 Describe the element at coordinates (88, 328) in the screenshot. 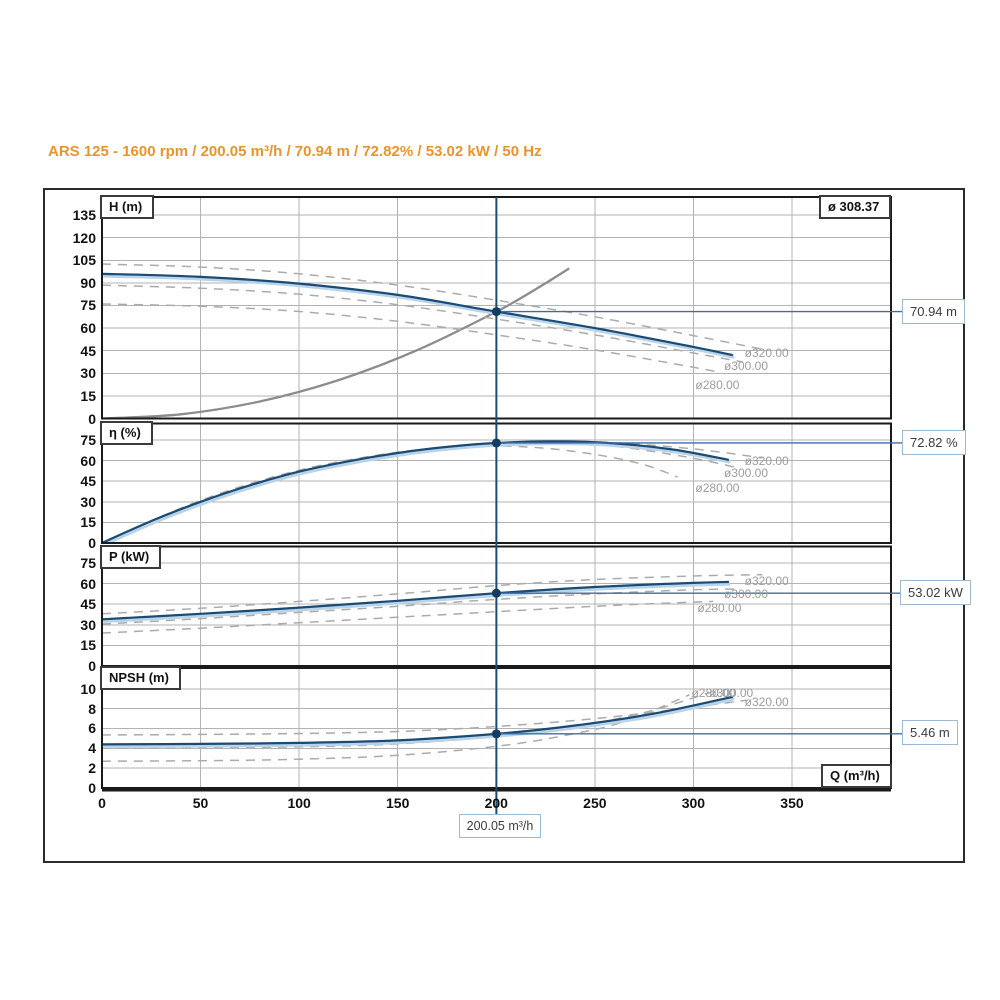

I see `y-tick-label-H: 60` at that location.